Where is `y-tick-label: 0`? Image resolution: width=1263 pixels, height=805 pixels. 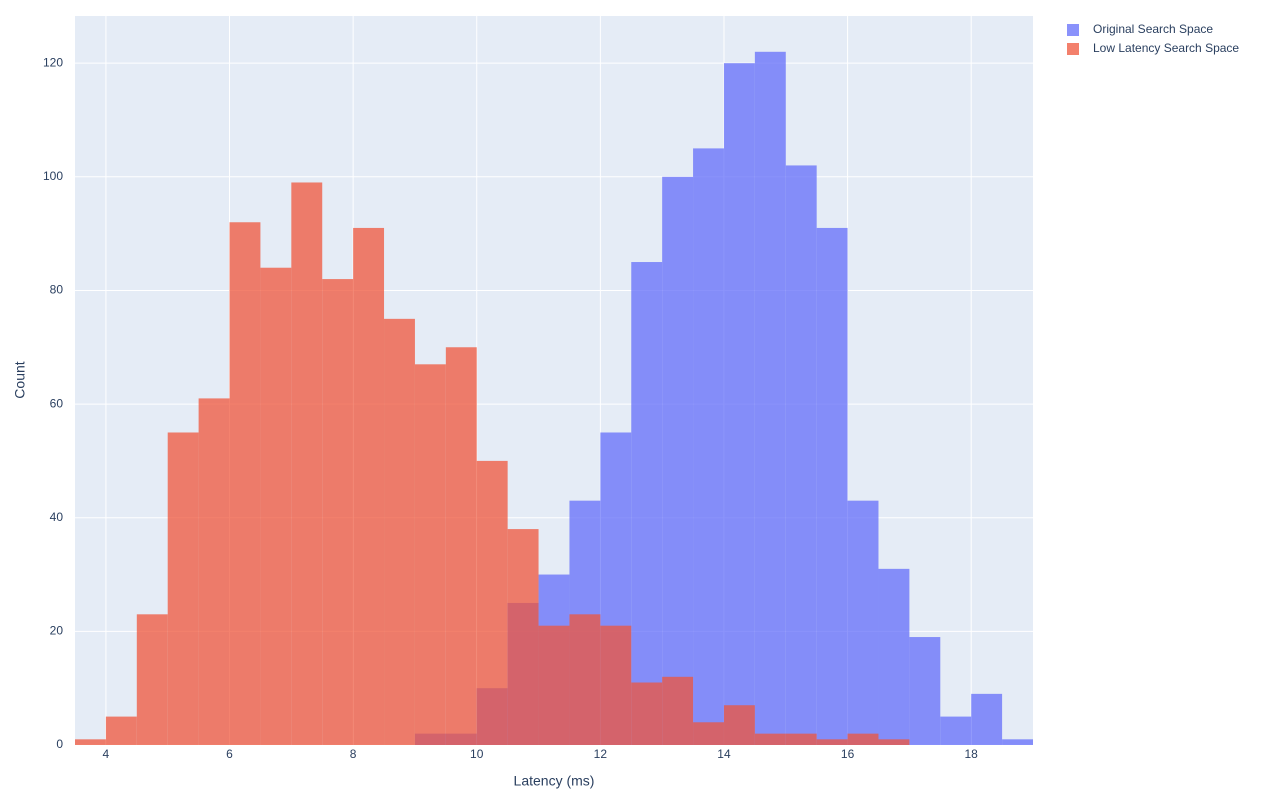 y-tick-label: 0 is located at coordinates (59, 744).